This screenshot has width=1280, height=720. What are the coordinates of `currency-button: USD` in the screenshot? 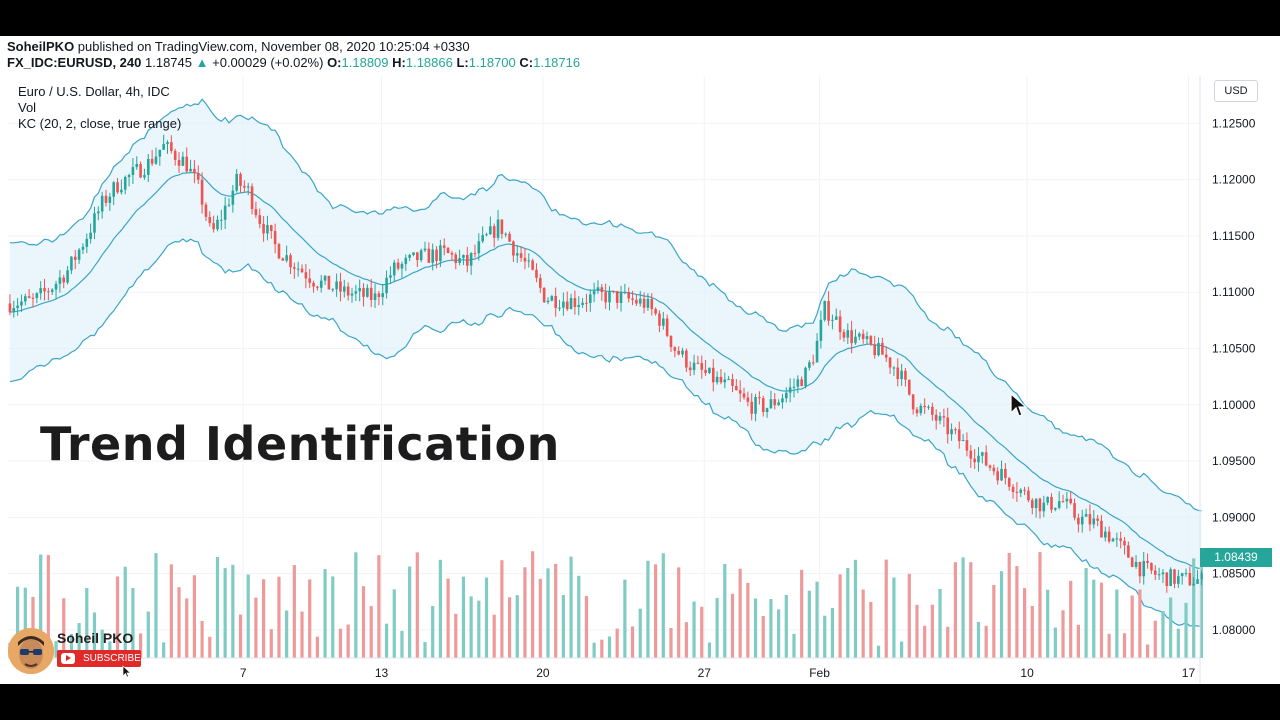 It's located at (1236, 91).